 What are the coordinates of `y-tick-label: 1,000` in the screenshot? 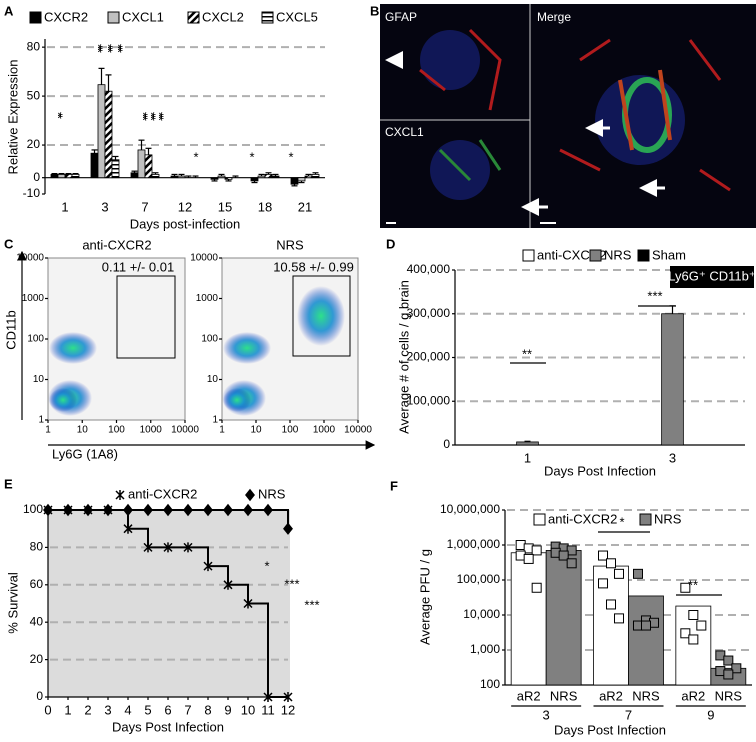 It's located at (485, 649).